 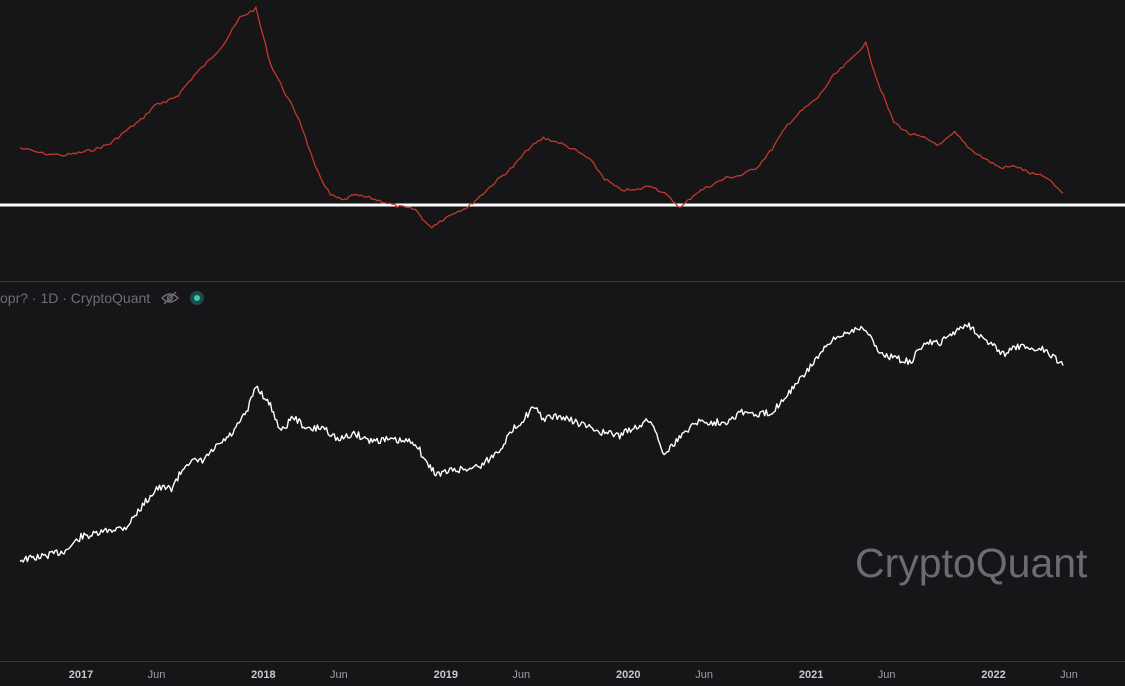 What do you see at coordinates (628, 675) in the screenshot?
I see `x-tick-label: 2020` at bounding box center [628, 675].